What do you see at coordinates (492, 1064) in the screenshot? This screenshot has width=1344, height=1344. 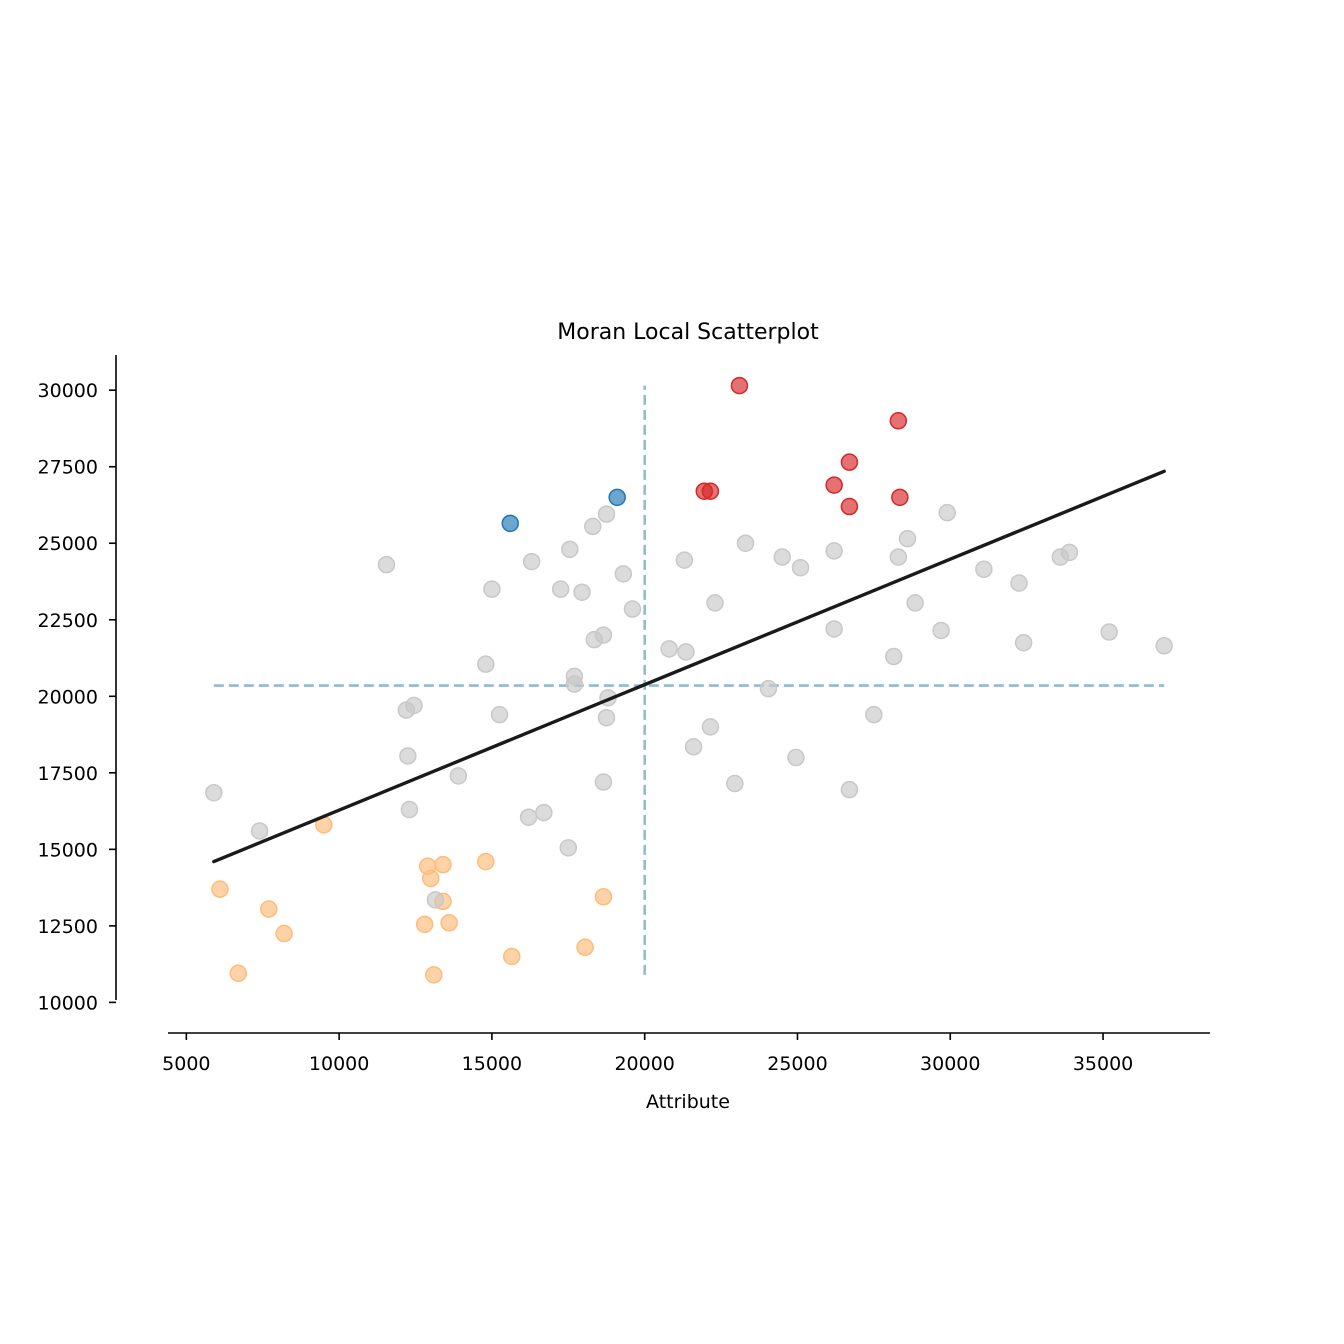 I see `x-tick-label: 15000` at bounding box center [492, 1064].